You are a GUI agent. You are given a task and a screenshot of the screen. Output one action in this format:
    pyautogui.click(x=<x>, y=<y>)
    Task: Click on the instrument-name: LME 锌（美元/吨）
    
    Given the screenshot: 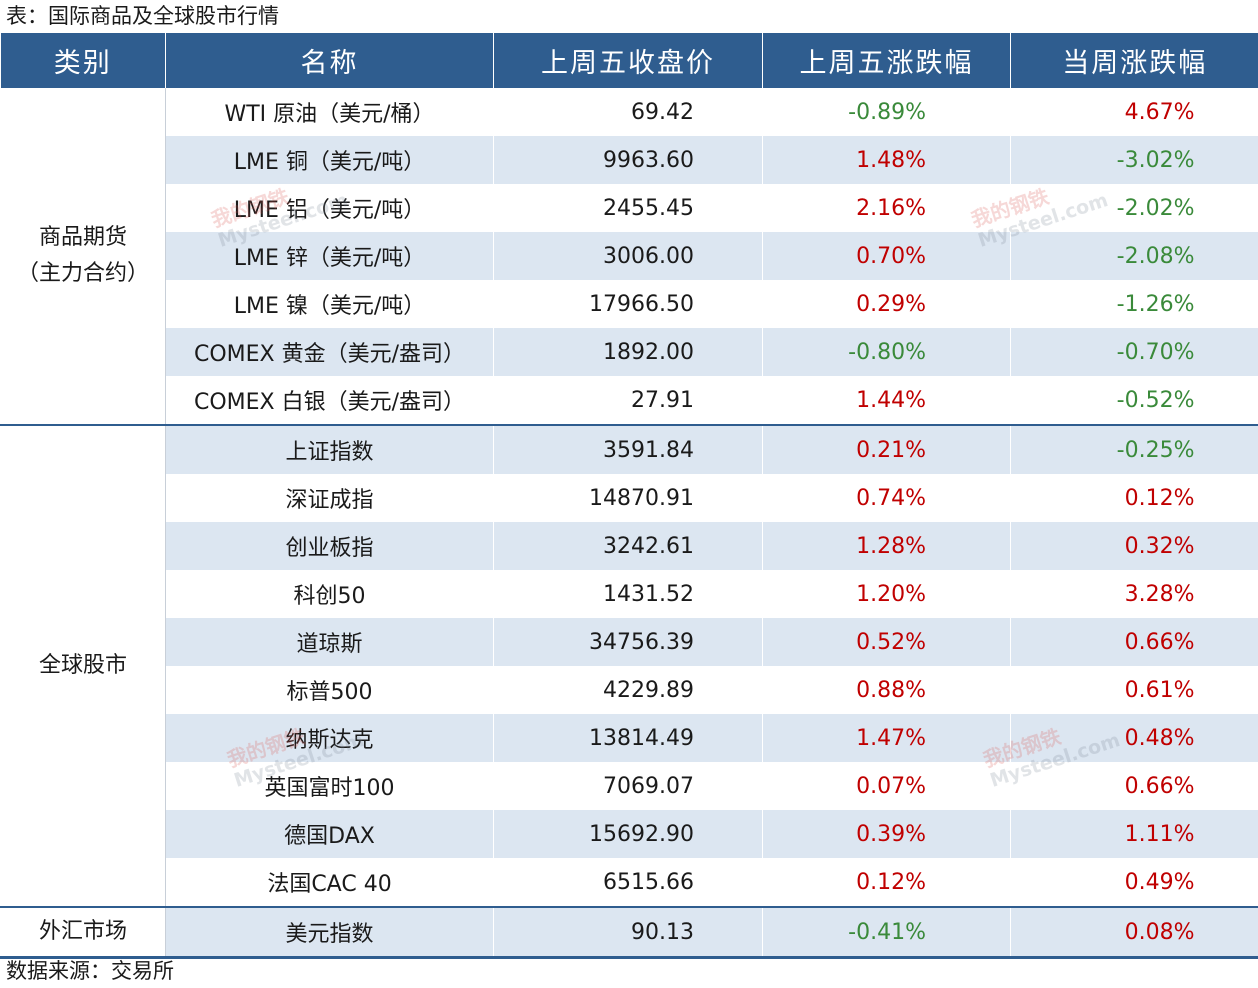 What is the action you would take?
    pyautogui.click(x=329, y=256)
    